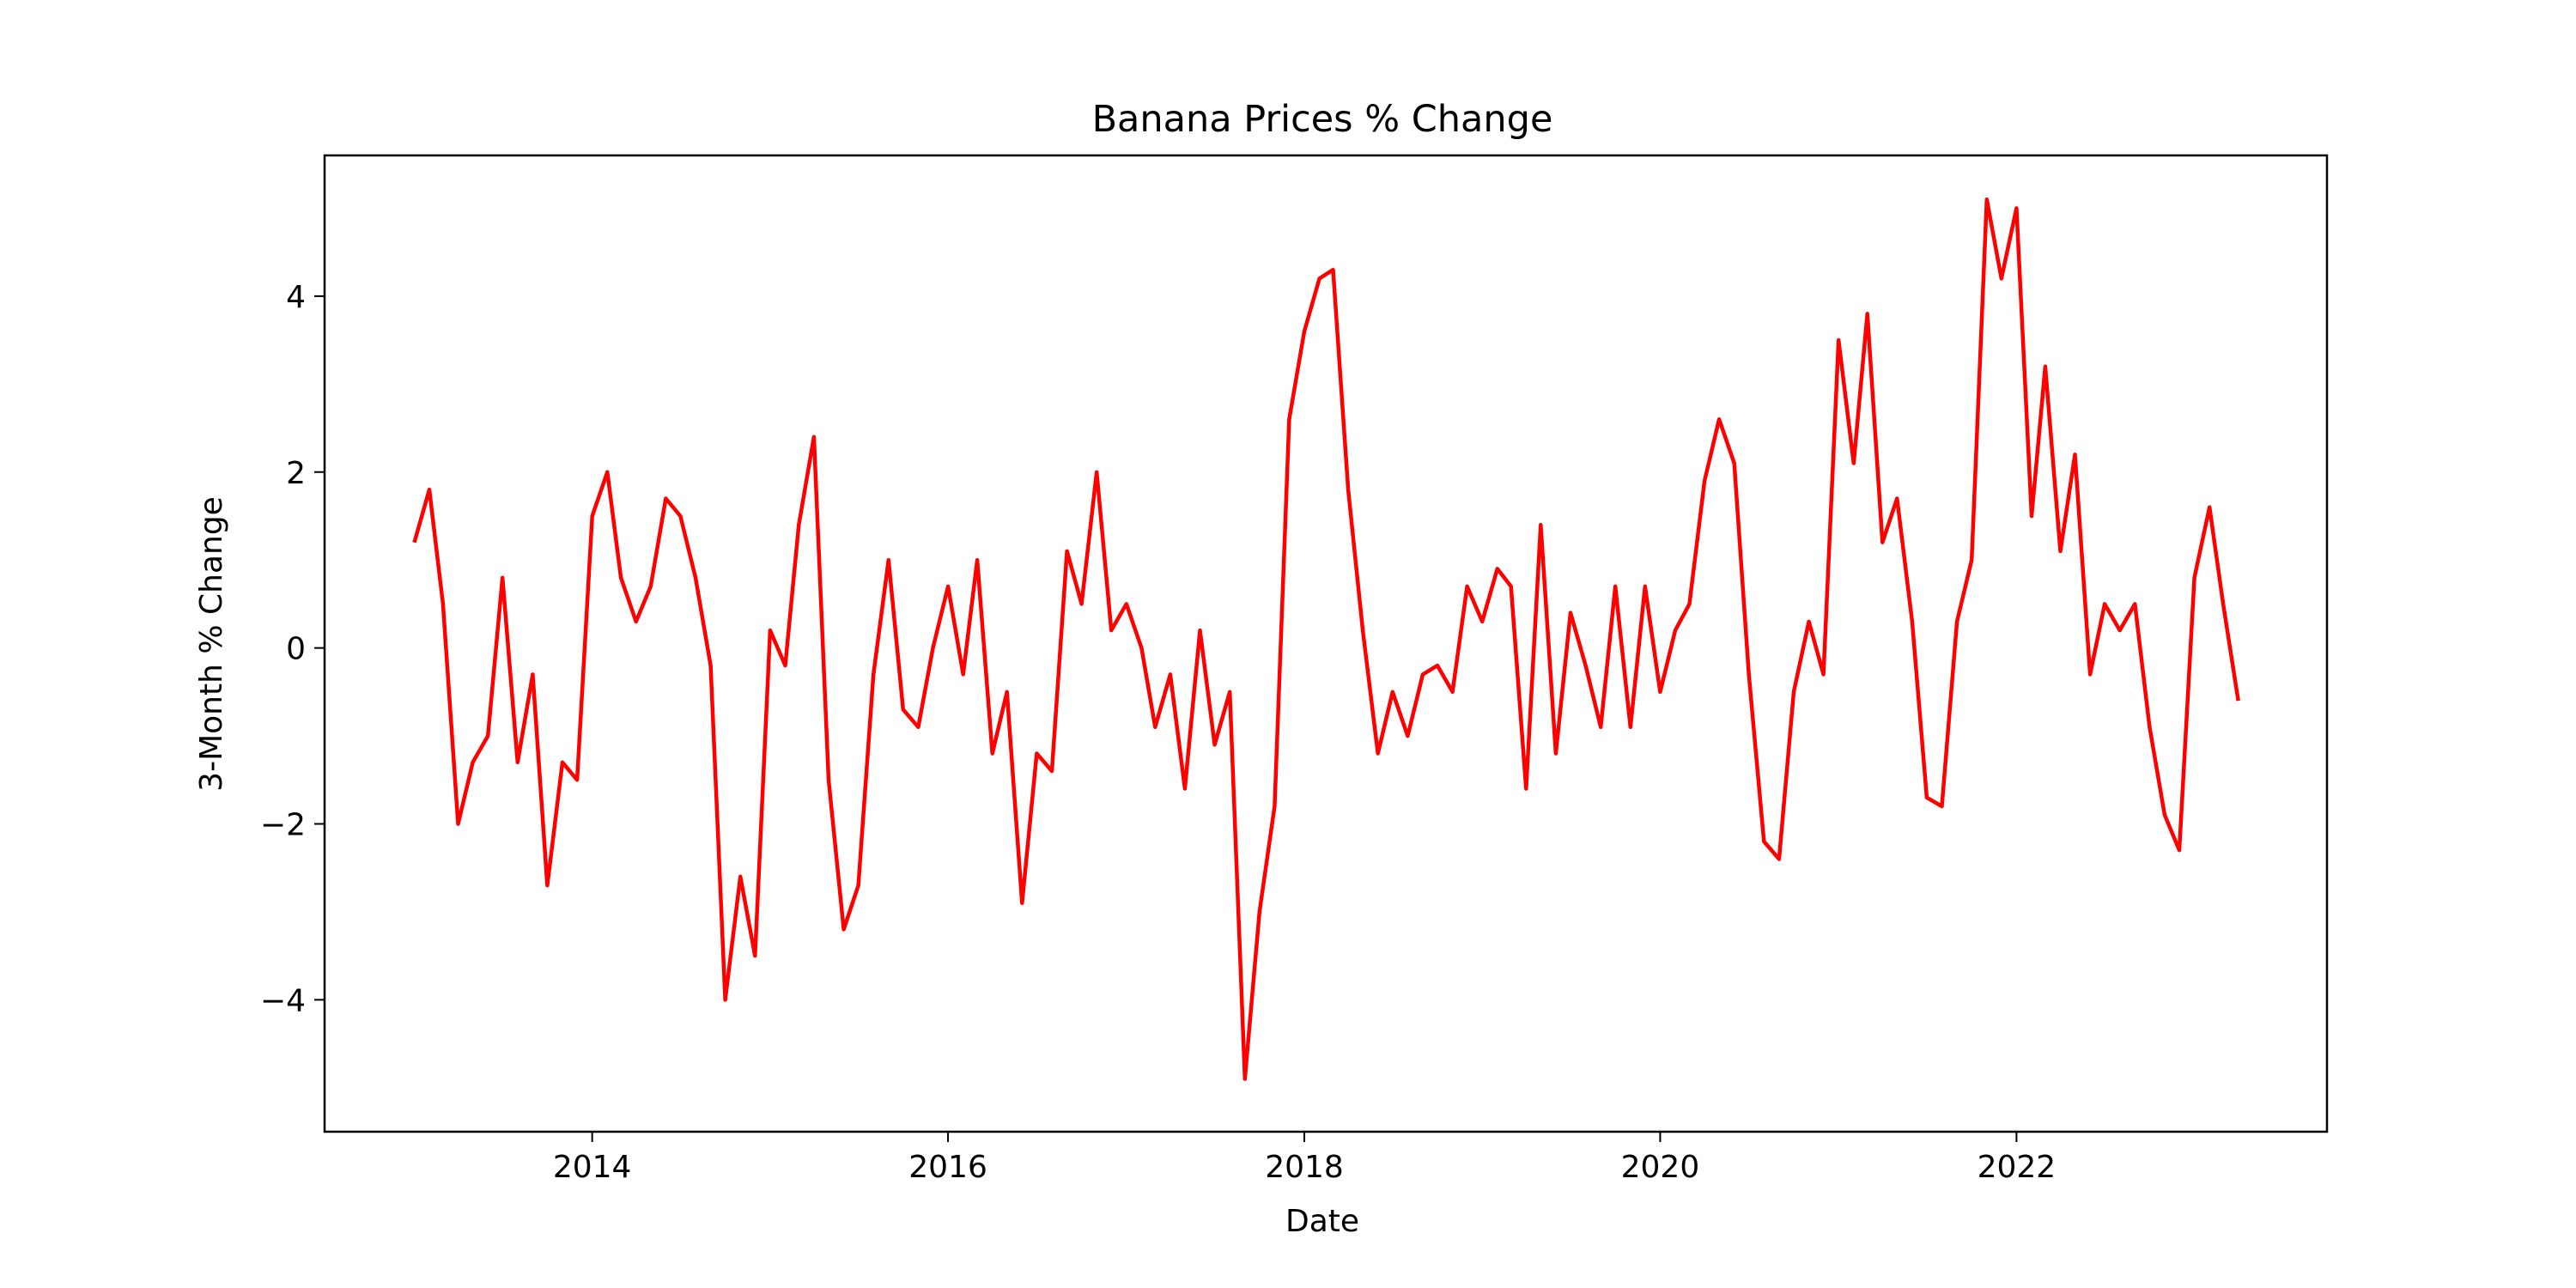  What do you see at coordinates (1323, 119) in the screenshot?
I see `chart-title: Banana Prices % Change` at bounding box center [1323, 119].